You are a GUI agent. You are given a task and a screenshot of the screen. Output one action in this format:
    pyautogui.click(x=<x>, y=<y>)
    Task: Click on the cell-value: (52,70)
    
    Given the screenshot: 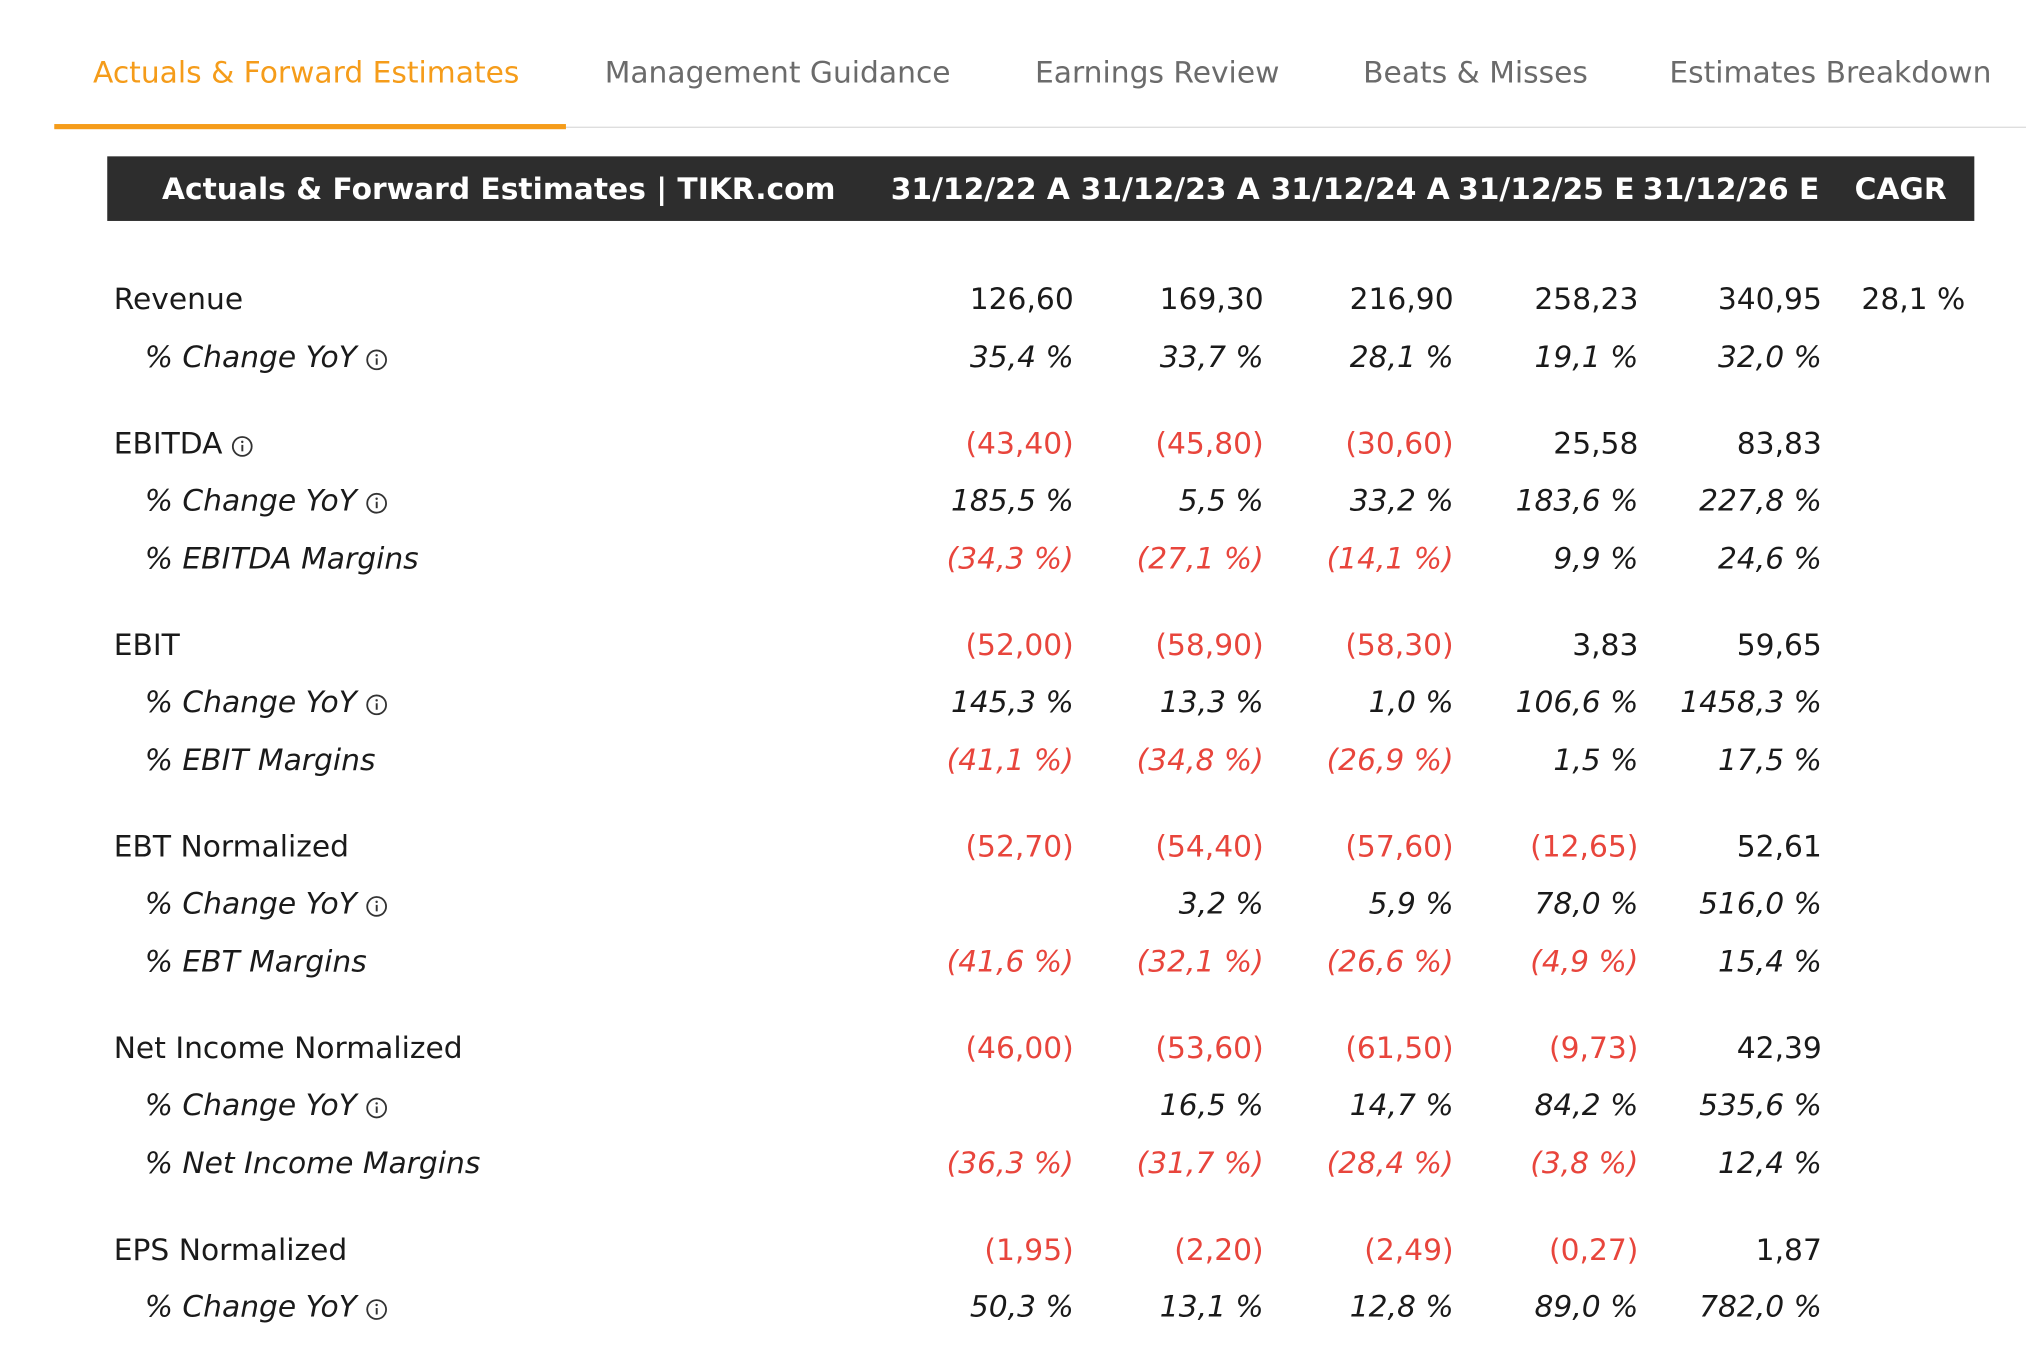 What is the action you would take?
    pyautogui.click(x=1019, y=847)
    